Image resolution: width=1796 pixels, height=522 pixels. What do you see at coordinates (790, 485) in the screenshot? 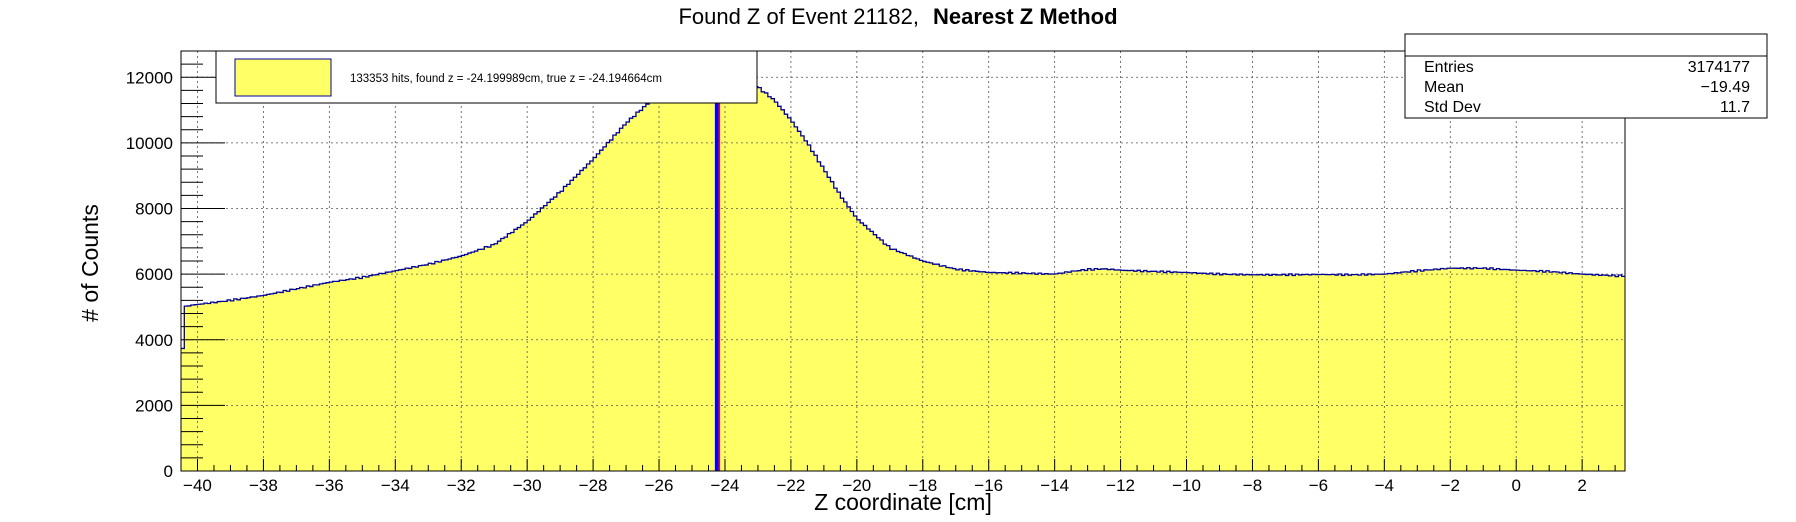
I see `x-tick-label: −22` at bounding box center [790, 485].